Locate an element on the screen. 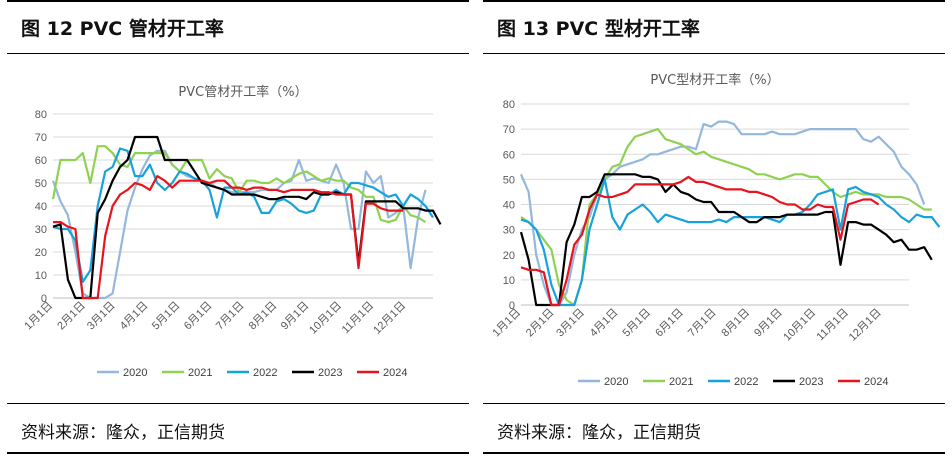 This screenshot has width=952, height=459. chart-title: PVC管材开工率（%） is located at coordinates (242, 92).